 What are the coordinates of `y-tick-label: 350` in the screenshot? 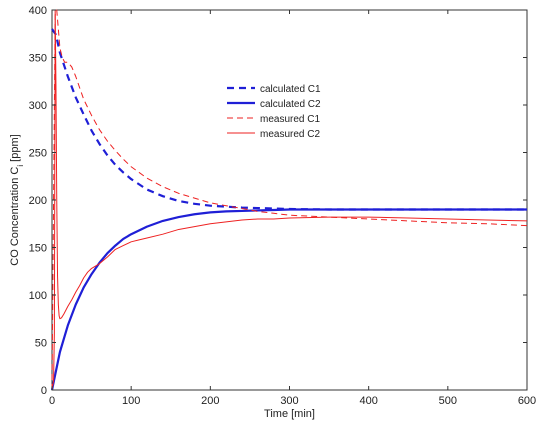 It's located at (38, 59).